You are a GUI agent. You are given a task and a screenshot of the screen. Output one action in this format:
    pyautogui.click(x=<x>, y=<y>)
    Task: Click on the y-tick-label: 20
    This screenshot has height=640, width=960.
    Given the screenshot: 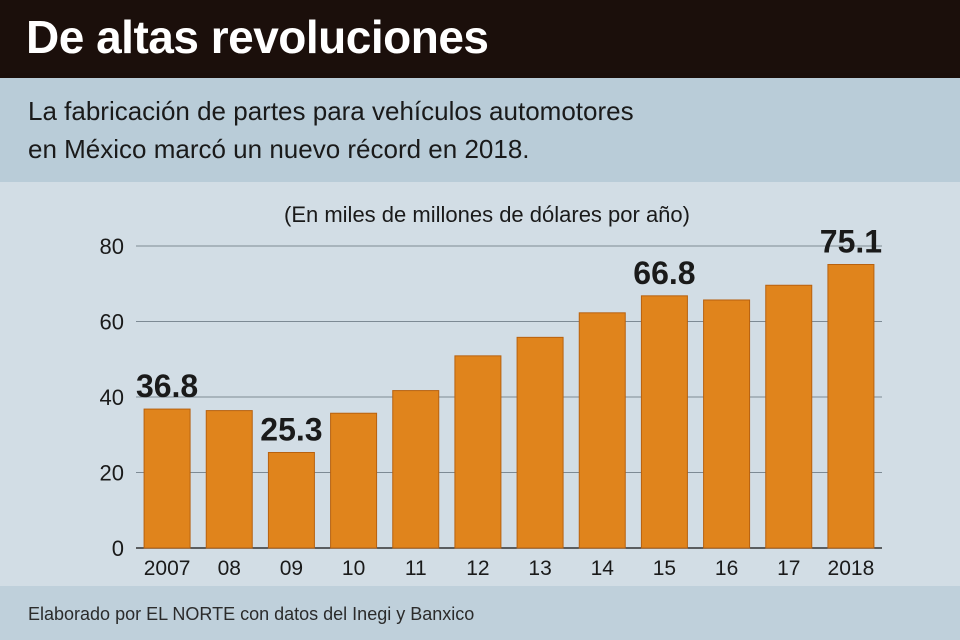 What is the action you would take?
    pyautogui.click(x=112, y=473)
    